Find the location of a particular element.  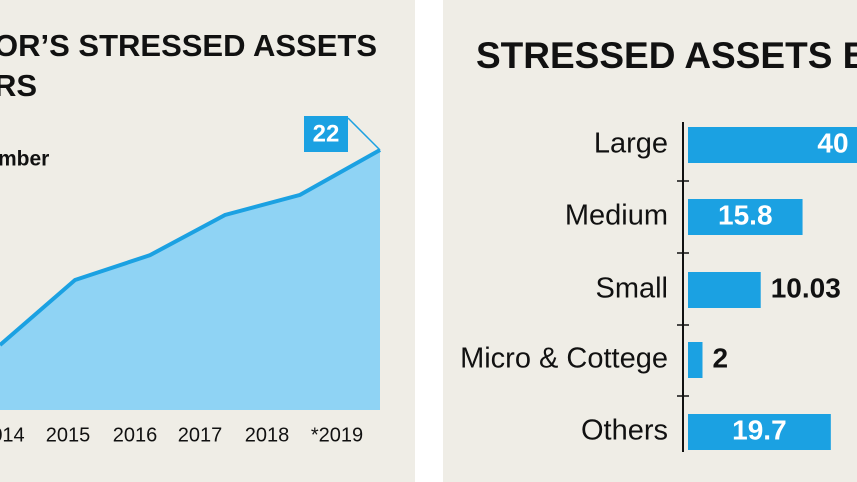

category-label: Small is located at coordinates (631, 289).